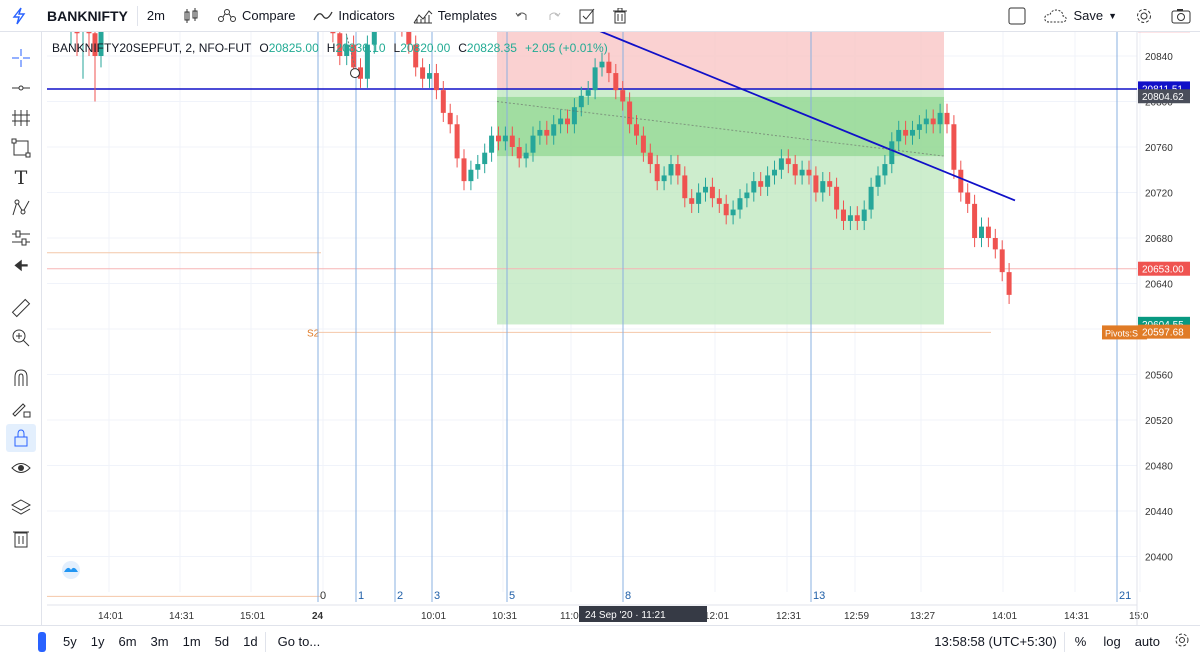 The width and height of the screenshot is (1200, 657). What do you see at coordinates (353, 16) in the screenshot?
I see `indicators-button: Indicators` at bounding box center [353, 16].